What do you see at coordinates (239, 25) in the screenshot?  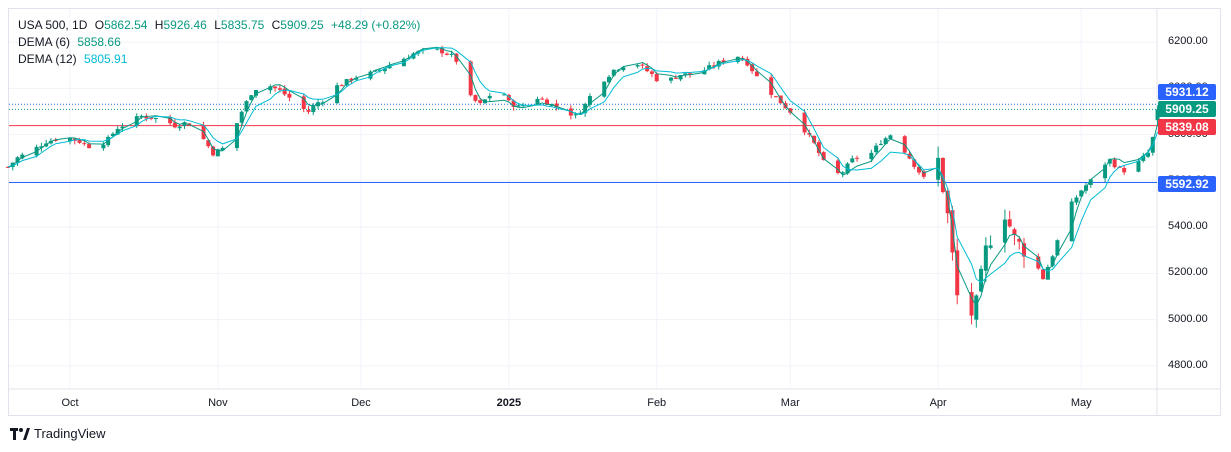 I see `low-value: L5835.75` at bounding box center [239, 25].